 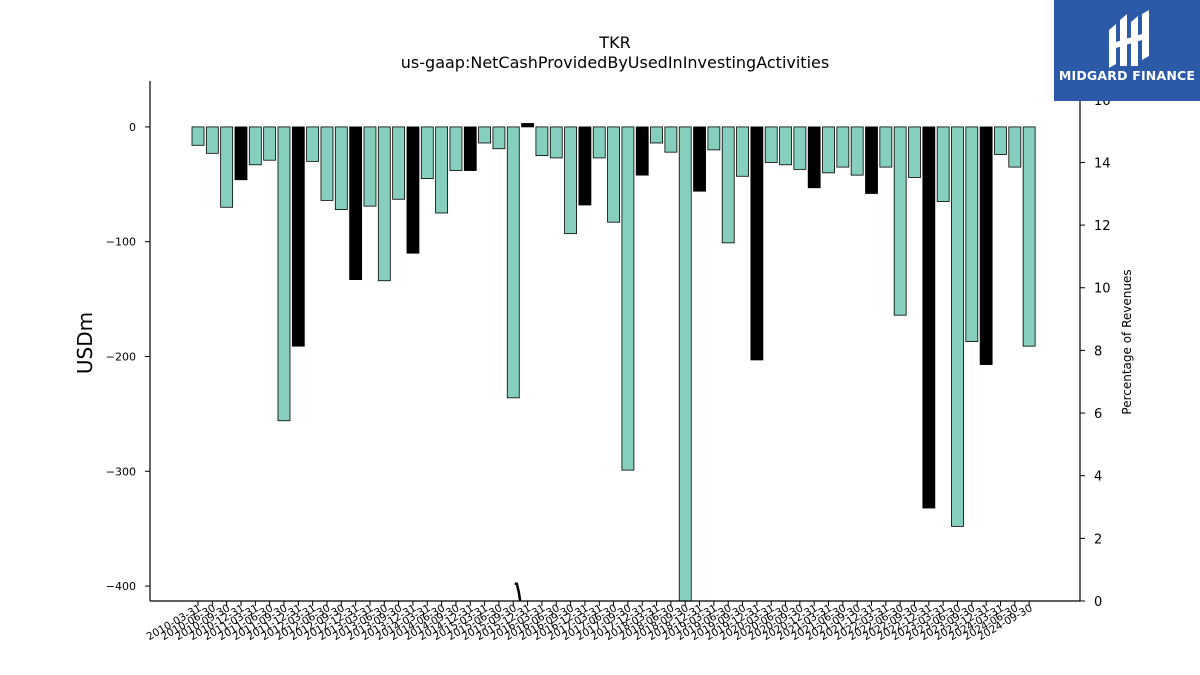 I want to click on y2-tick-label: 8, so click(x=1098, y=351).